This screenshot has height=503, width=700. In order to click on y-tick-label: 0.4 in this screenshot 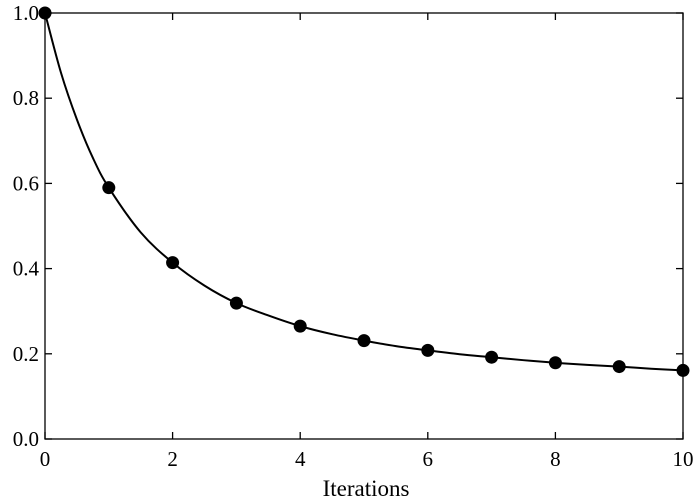, I will do `click(26, 269)`.